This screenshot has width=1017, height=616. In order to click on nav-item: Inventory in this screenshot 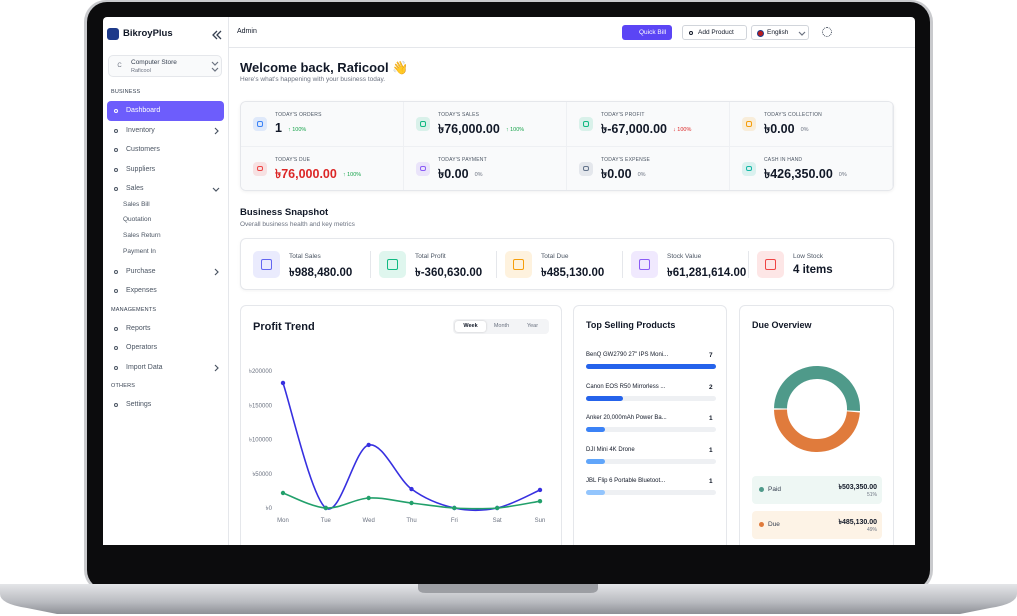, I will do `click(165, 131)`.